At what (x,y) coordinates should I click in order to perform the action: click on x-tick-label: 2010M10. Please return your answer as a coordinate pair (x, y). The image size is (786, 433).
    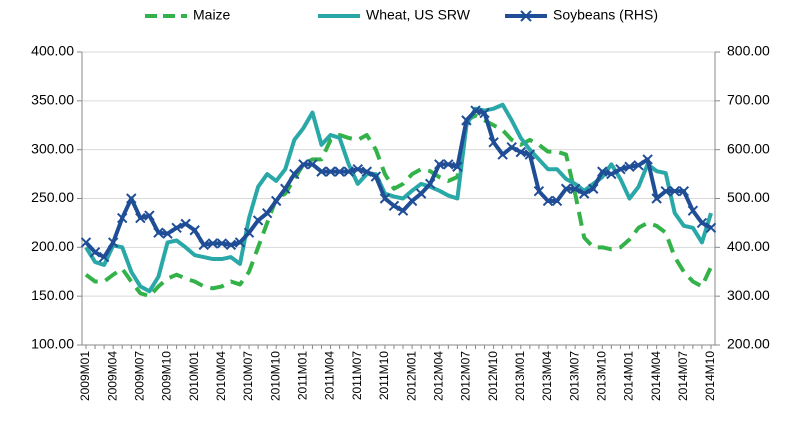
    Looking at the image, I should click on (275, 376).